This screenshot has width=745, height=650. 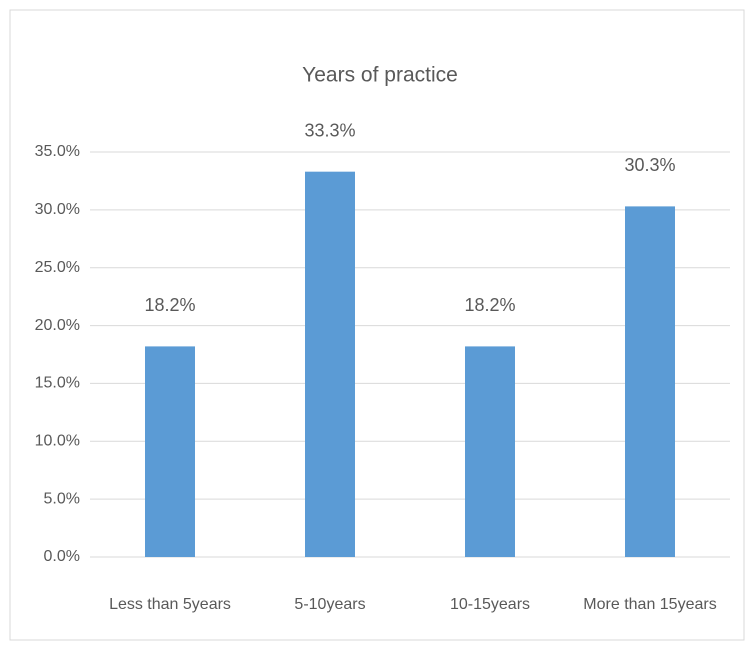 I want to click on chart-title: Years of practice, so click(x=380, y=75).